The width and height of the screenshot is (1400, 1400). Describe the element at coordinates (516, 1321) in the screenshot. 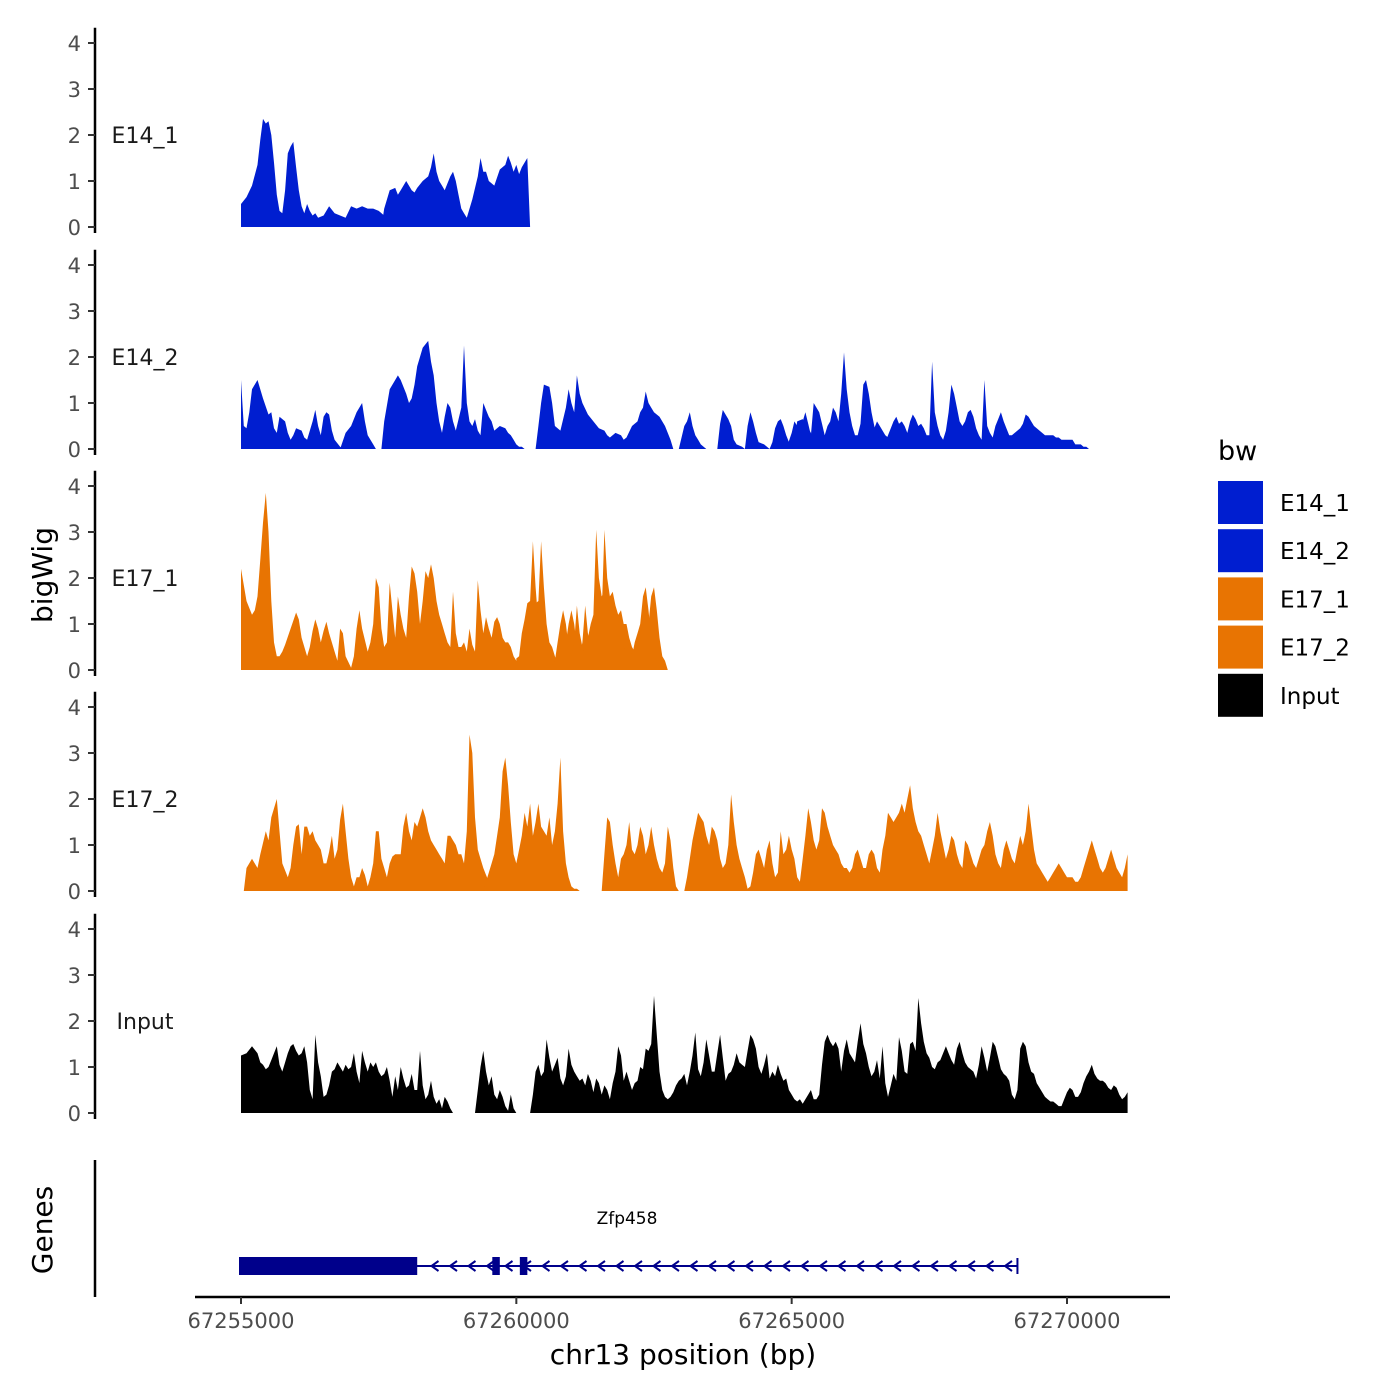

I see `x-tick-label: 67260000` at that location.